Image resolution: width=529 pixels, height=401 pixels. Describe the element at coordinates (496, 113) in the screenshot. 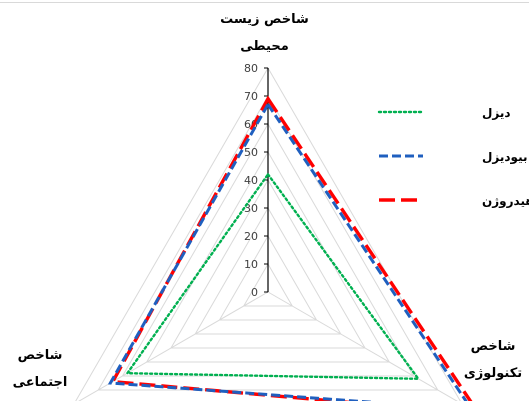

I see `legend-label-0: دیزل` at that location.